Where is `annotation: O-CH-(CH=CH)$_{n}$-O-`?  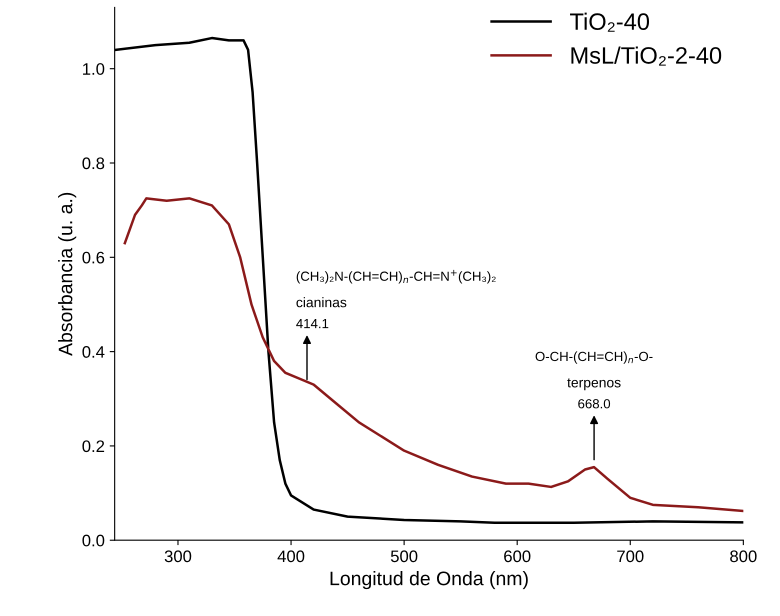
annotation: O-CH-(CH=CH)$_{n}$-O- is located at coordinates (594, 357).